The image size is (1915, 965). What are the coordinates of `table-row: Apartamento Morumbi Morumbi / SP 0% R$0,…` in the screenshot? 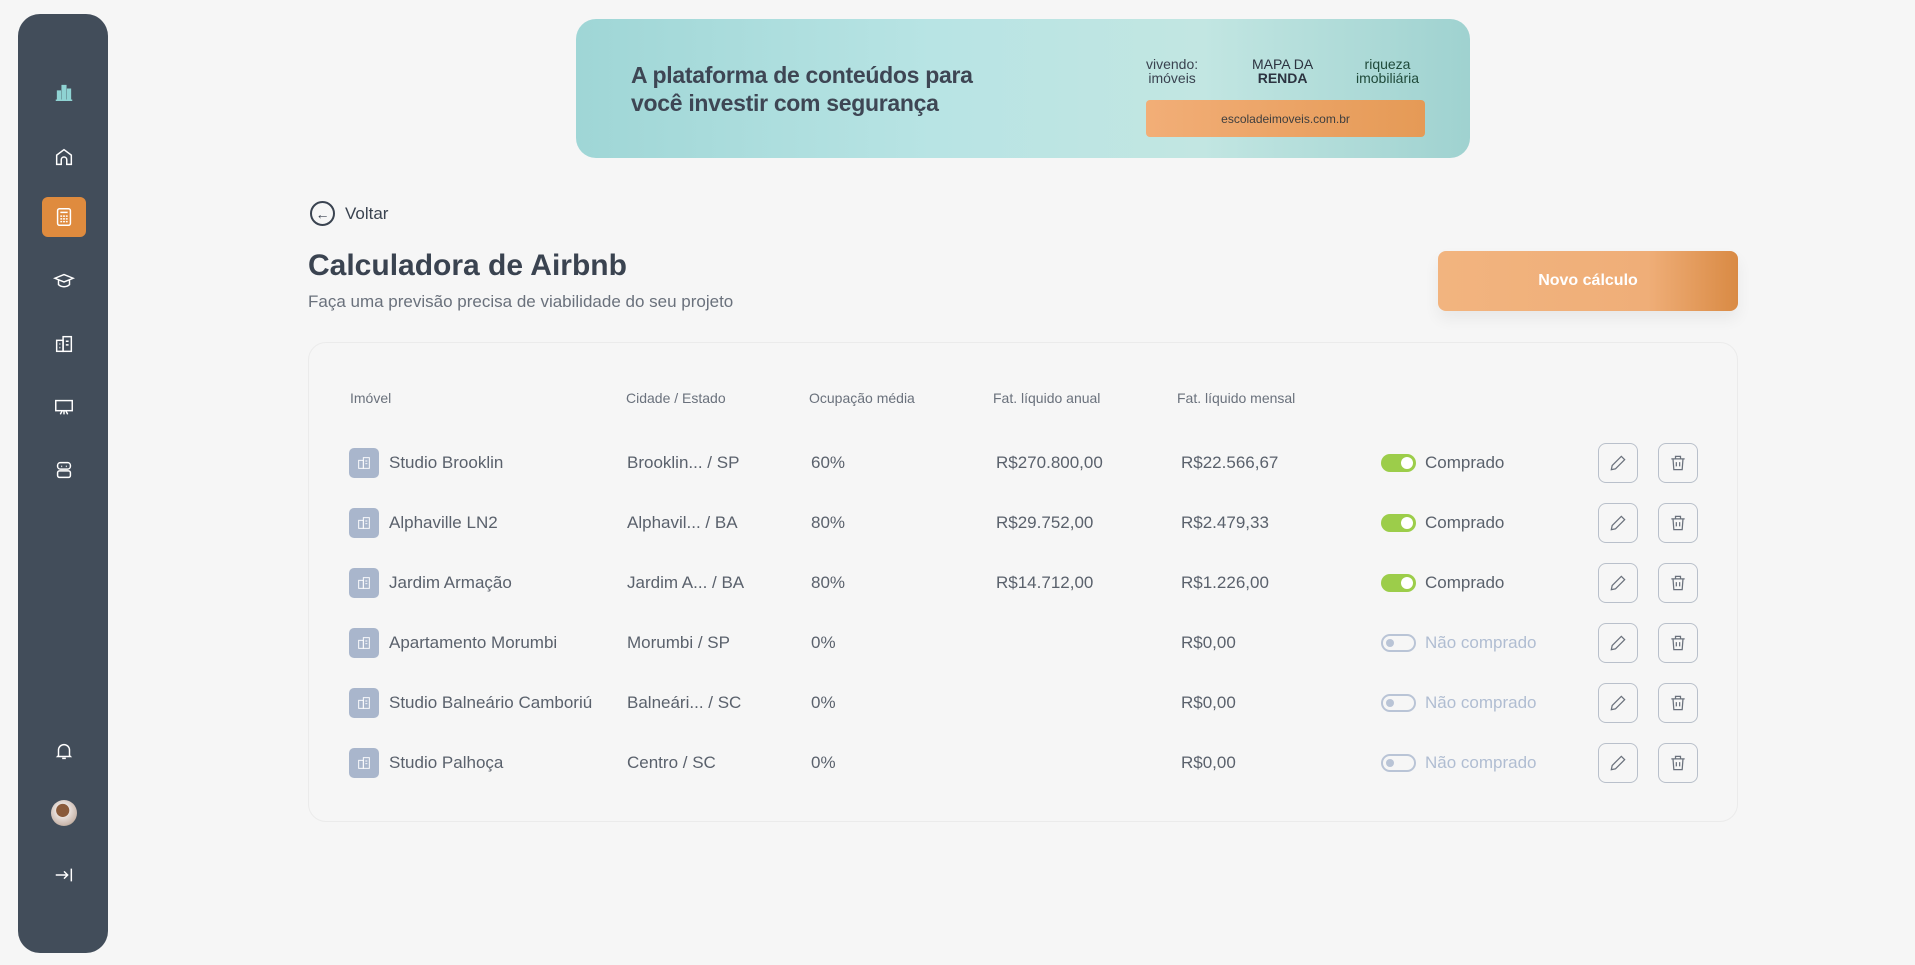 It's located at (1023, 643).